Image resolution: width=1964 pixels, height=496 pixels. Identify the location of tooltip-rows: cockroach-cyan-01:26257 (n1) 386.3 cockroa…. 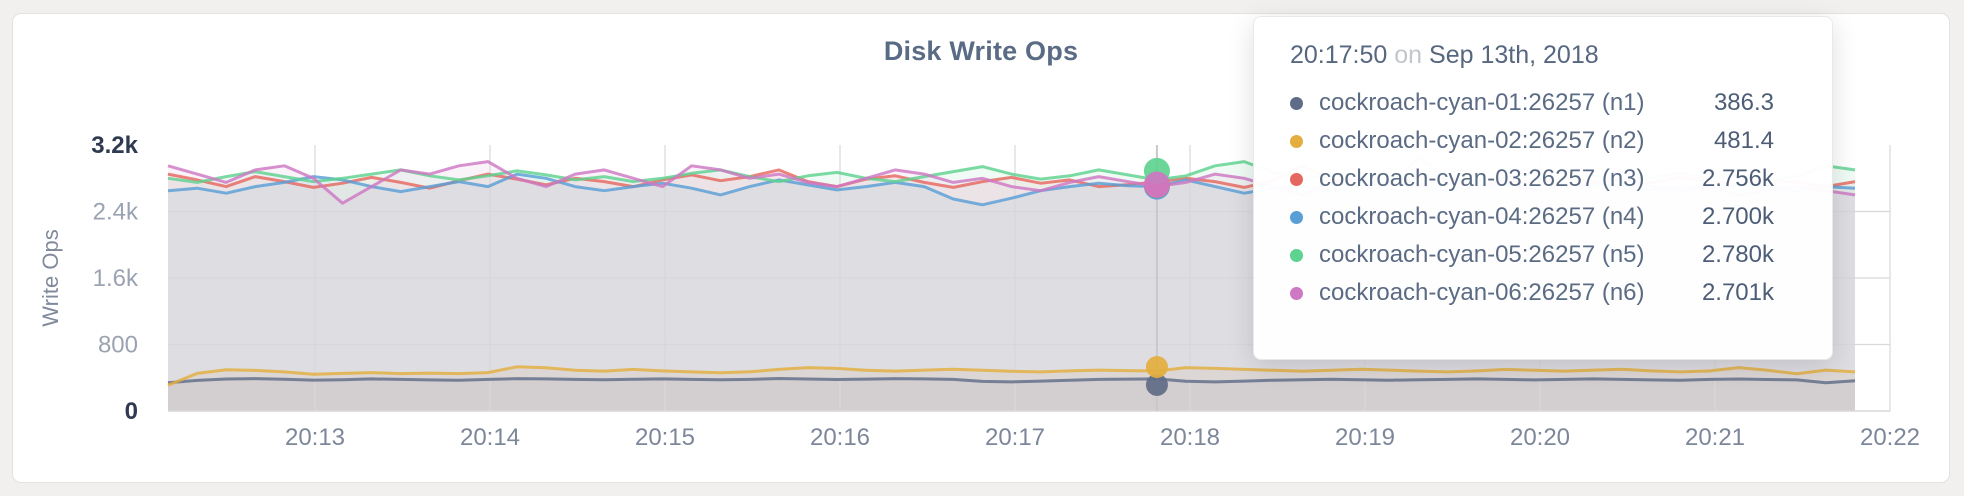
(1532, 198).